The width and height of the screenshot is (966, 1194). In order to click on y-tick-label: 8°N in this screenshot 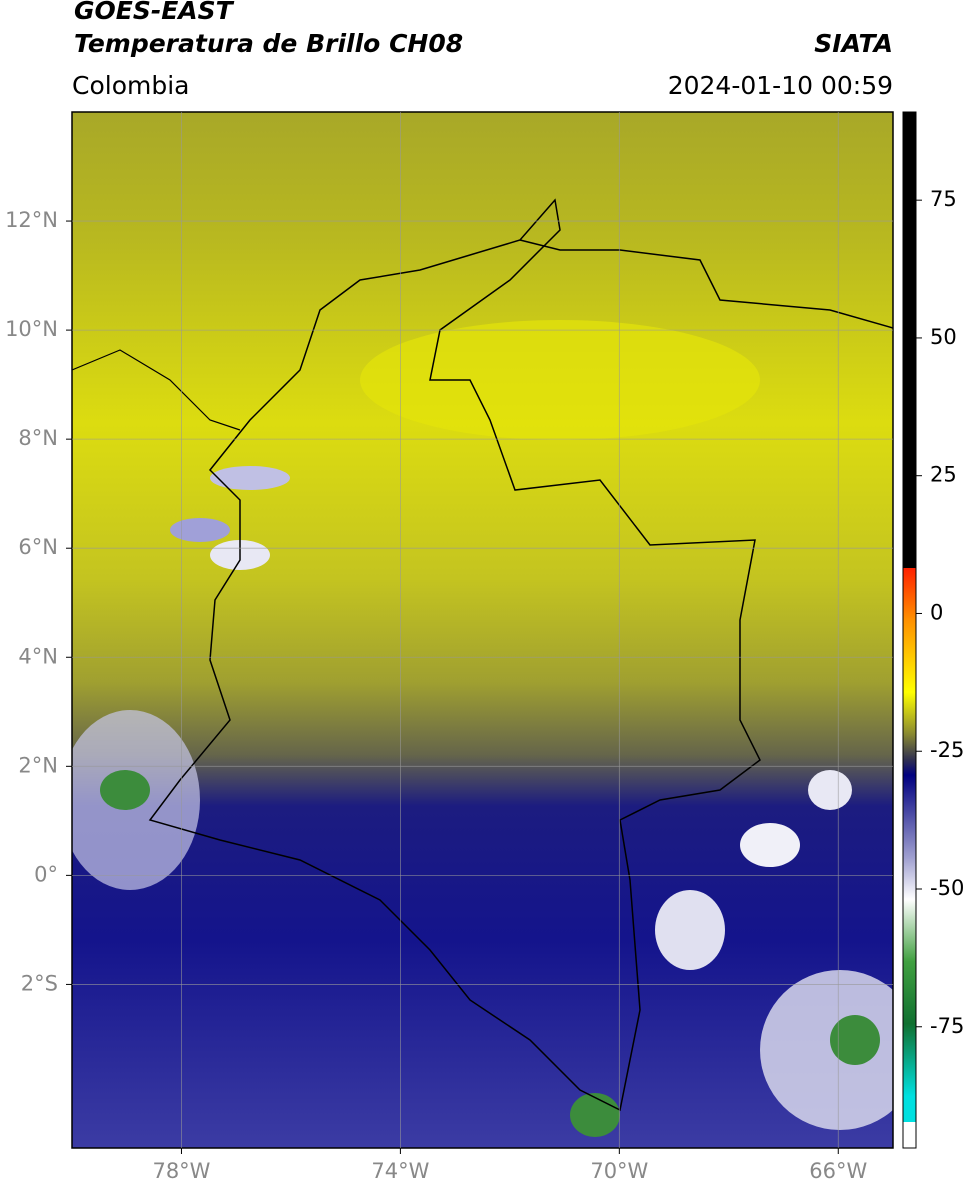, I will do `click(38, 438)`.